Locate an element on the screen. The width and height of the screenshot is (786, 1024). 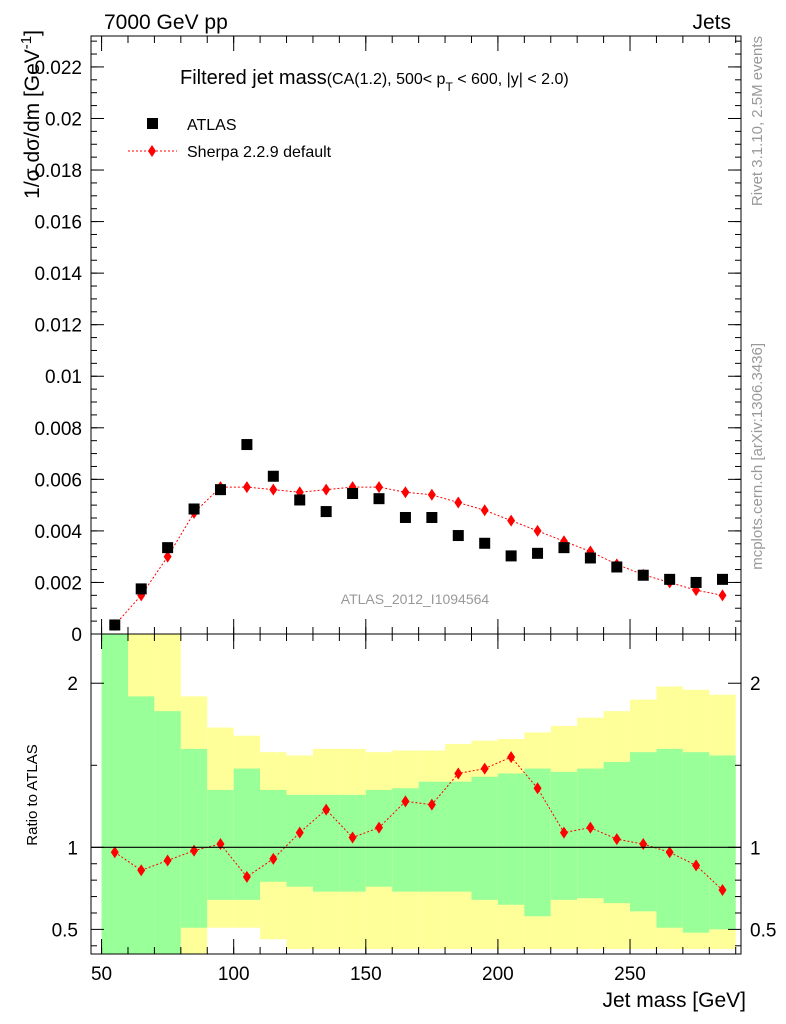
atlas-data-series is located at coordinates (419, 535).